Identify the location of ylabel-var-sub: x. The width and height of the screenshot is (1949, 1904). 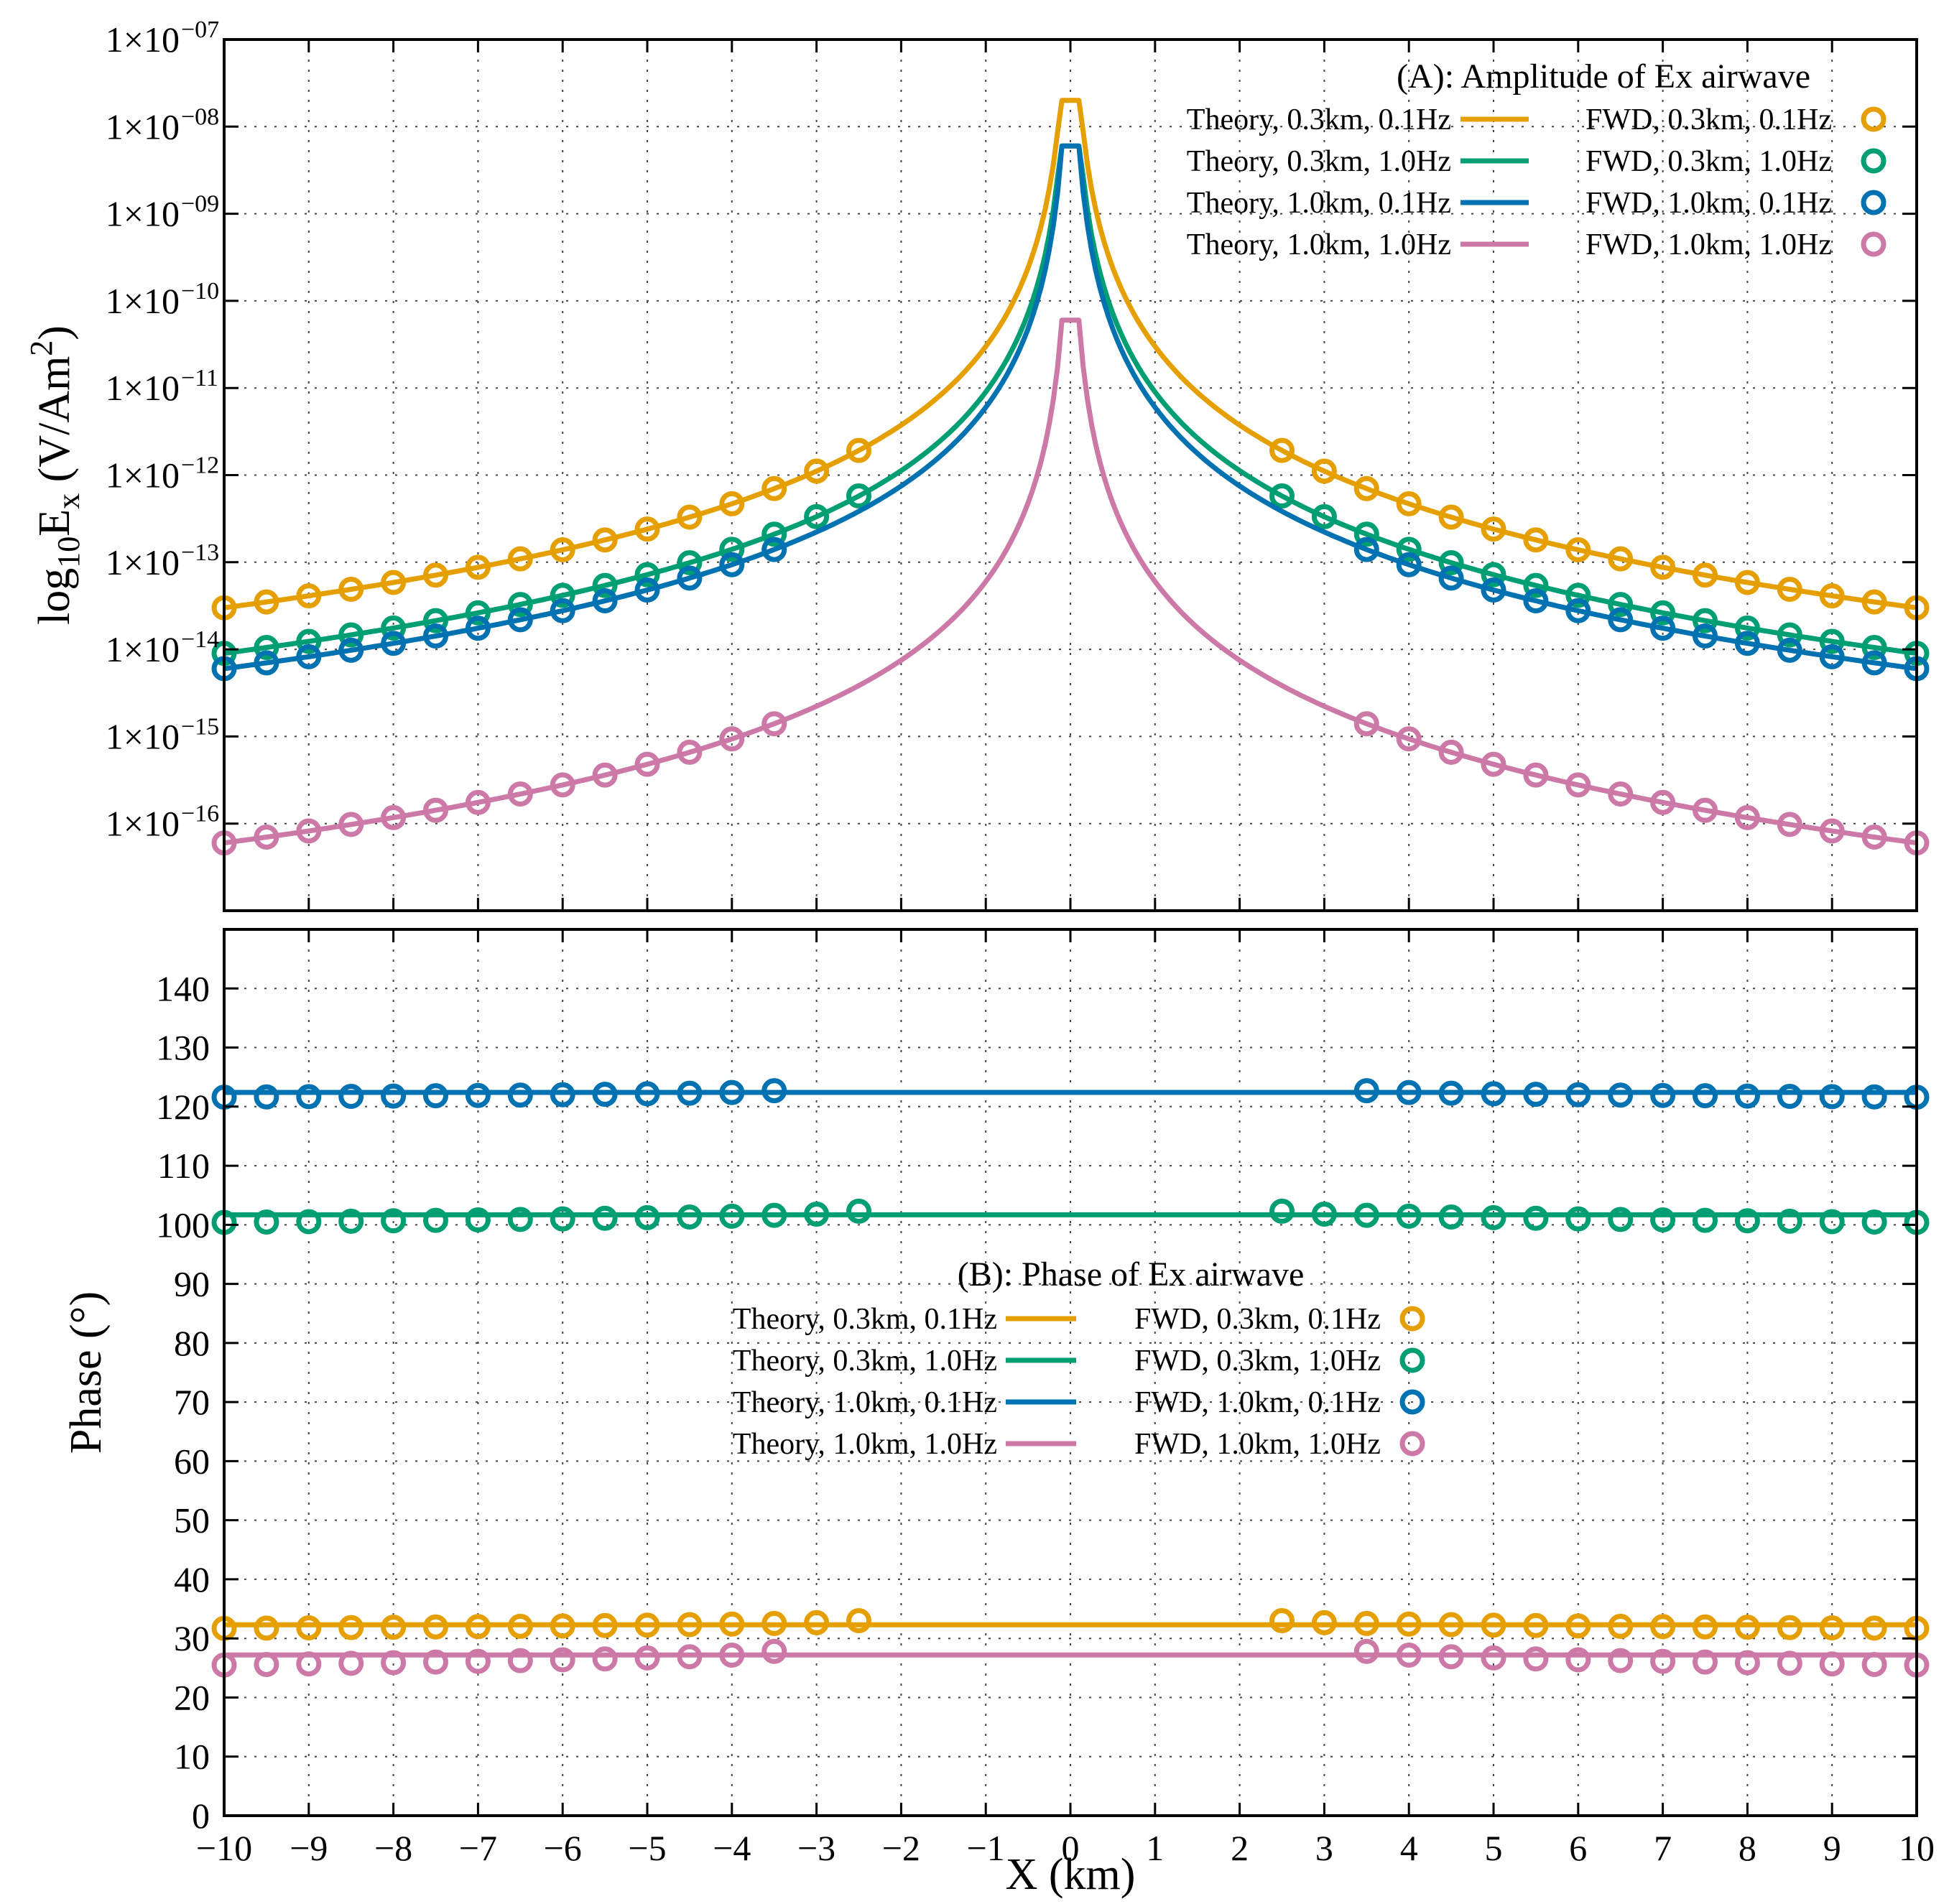
(68, 501).